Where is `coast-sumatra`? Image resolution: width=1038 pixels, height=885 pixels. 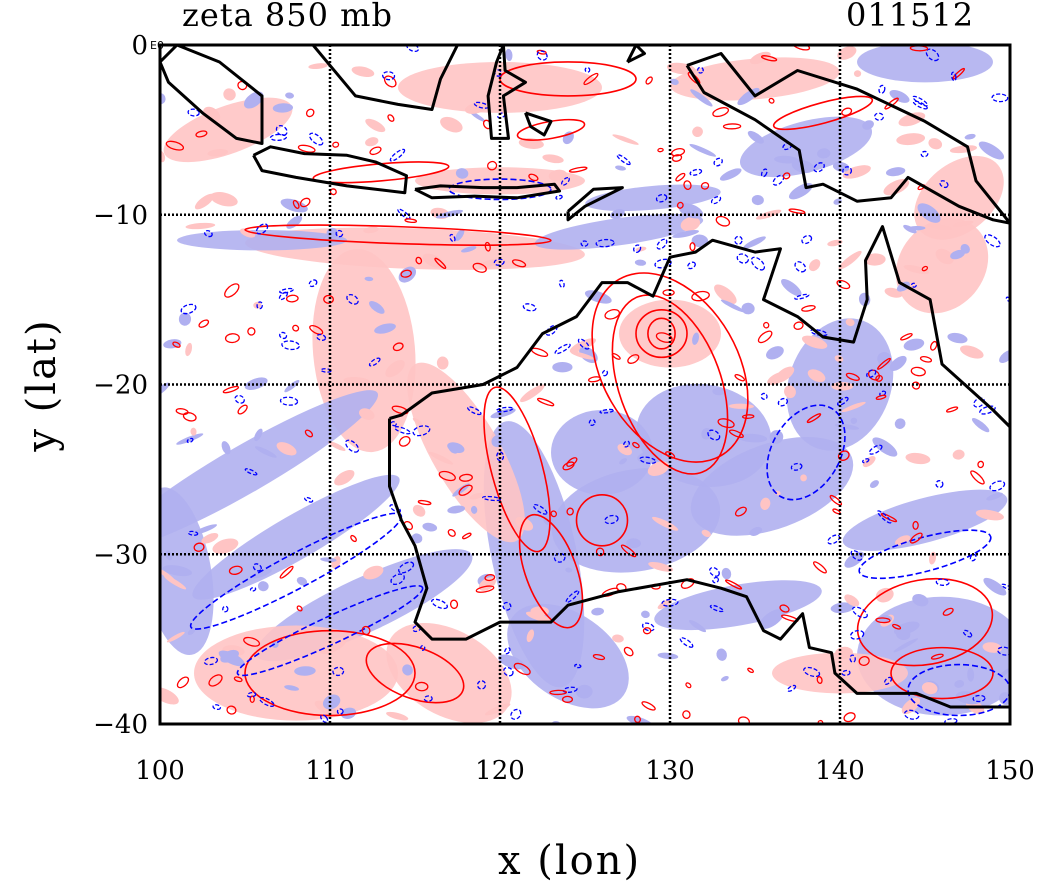
coast-sumatra is located at coordinates (212, 95).